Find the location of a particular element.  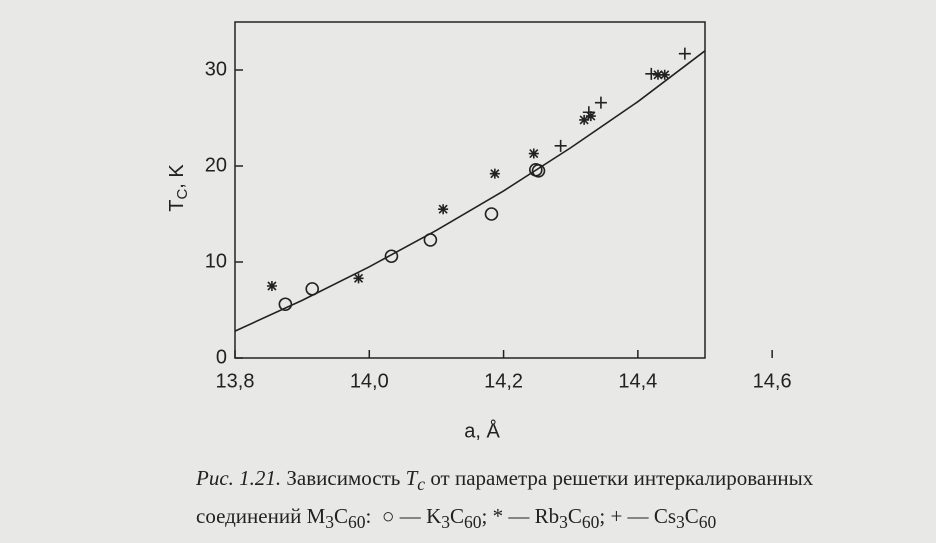

y-tick-label: 10 is located at coordinates (216, 261).